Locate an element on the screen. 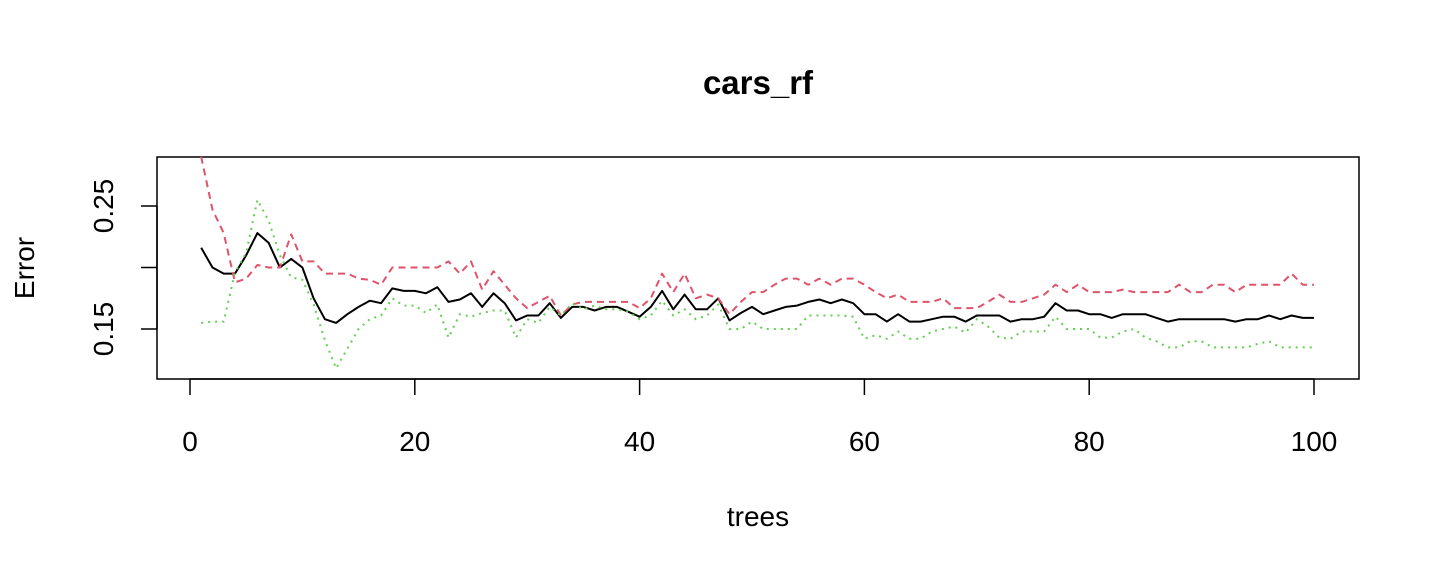 Image resolution: width=1440 pixels, height=576 pixels. x-axis: 0 20 40 60 80 100 is located at coordinates (760, 417).